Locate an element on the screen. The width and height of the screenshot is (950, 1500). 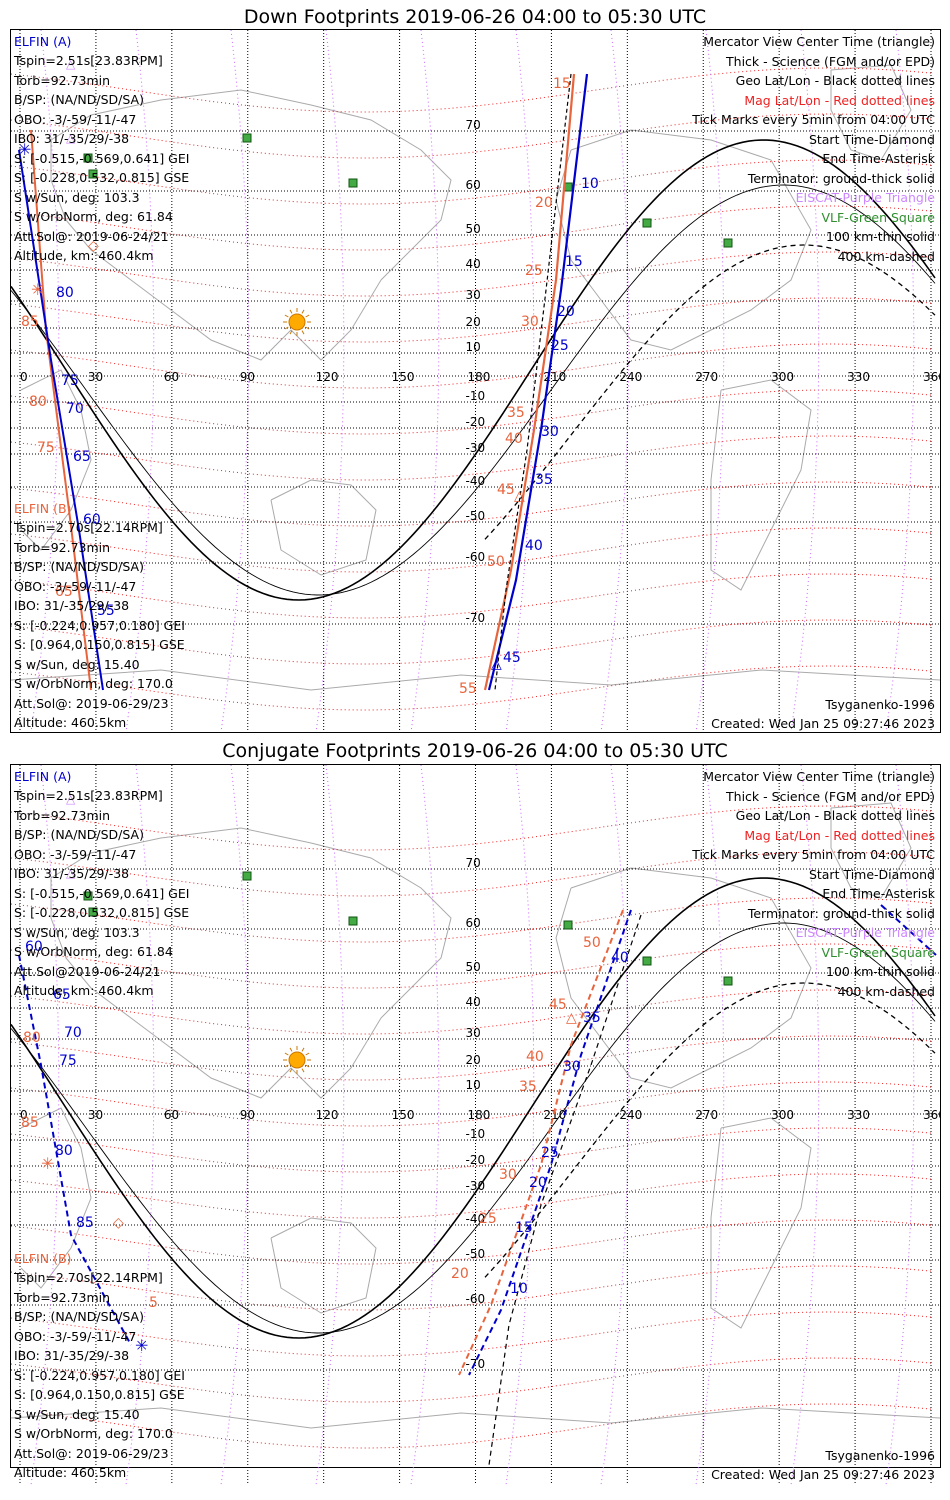
legend-item: Tick Marks every 5min from 04:00 UTC is located at coordinates (813, 854).